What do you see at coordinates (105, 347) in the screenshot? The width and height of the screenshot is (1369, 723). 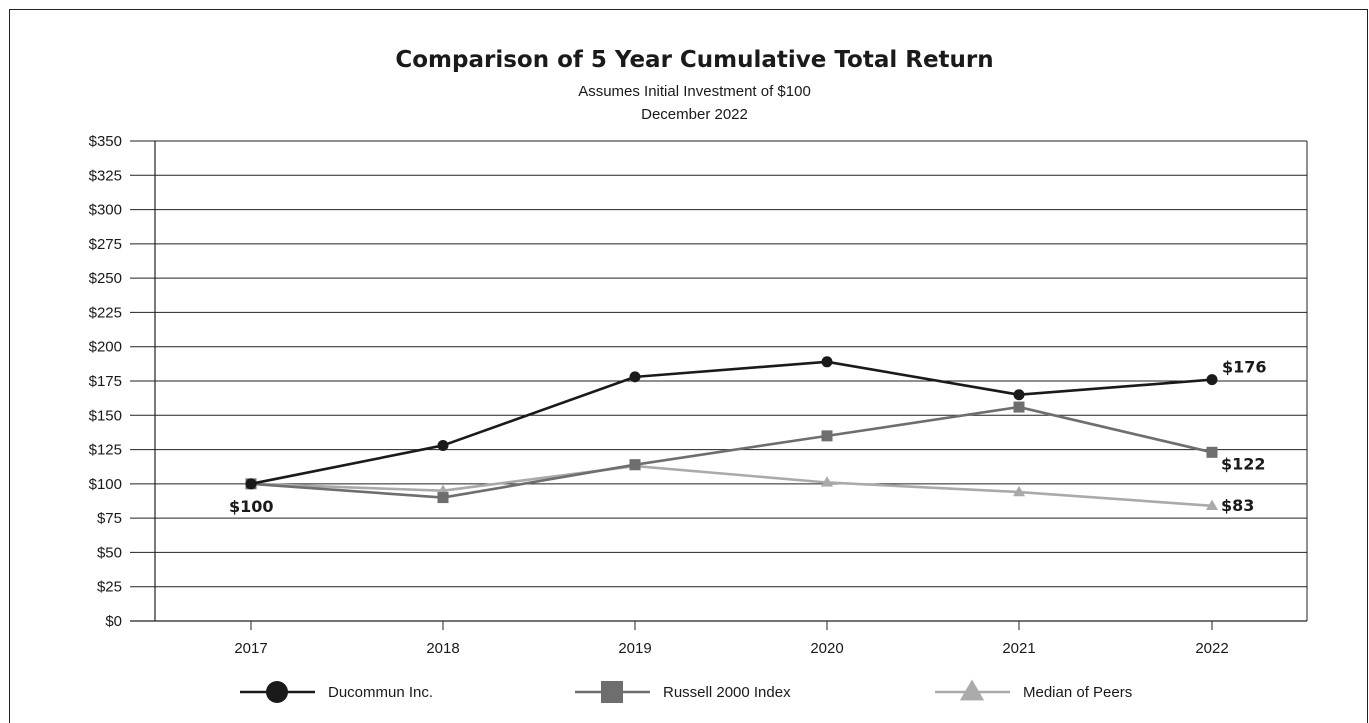 I see `y-tick-label: $200` at bounding box center [105, 347].